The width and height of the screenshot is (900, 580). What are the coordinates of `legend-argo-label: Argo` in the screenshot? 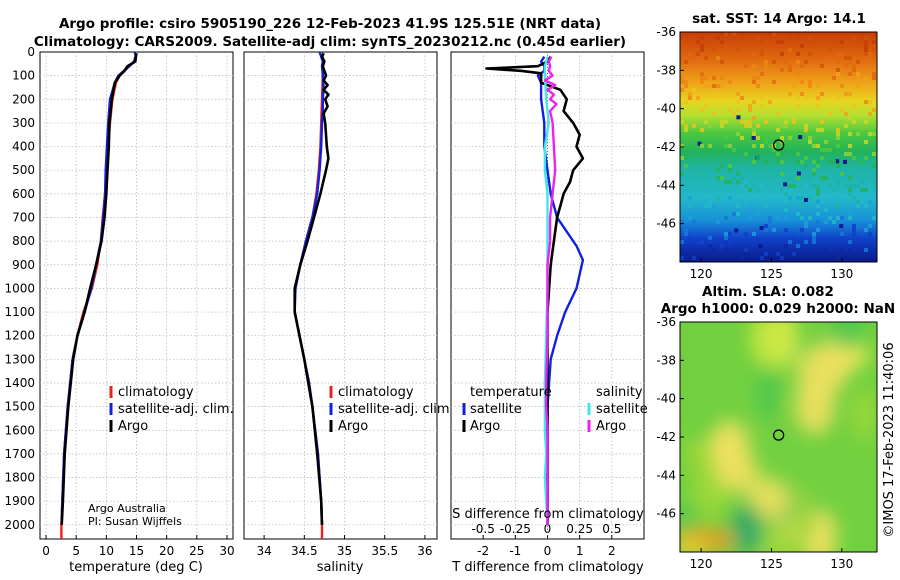 It's located at (353, 426).